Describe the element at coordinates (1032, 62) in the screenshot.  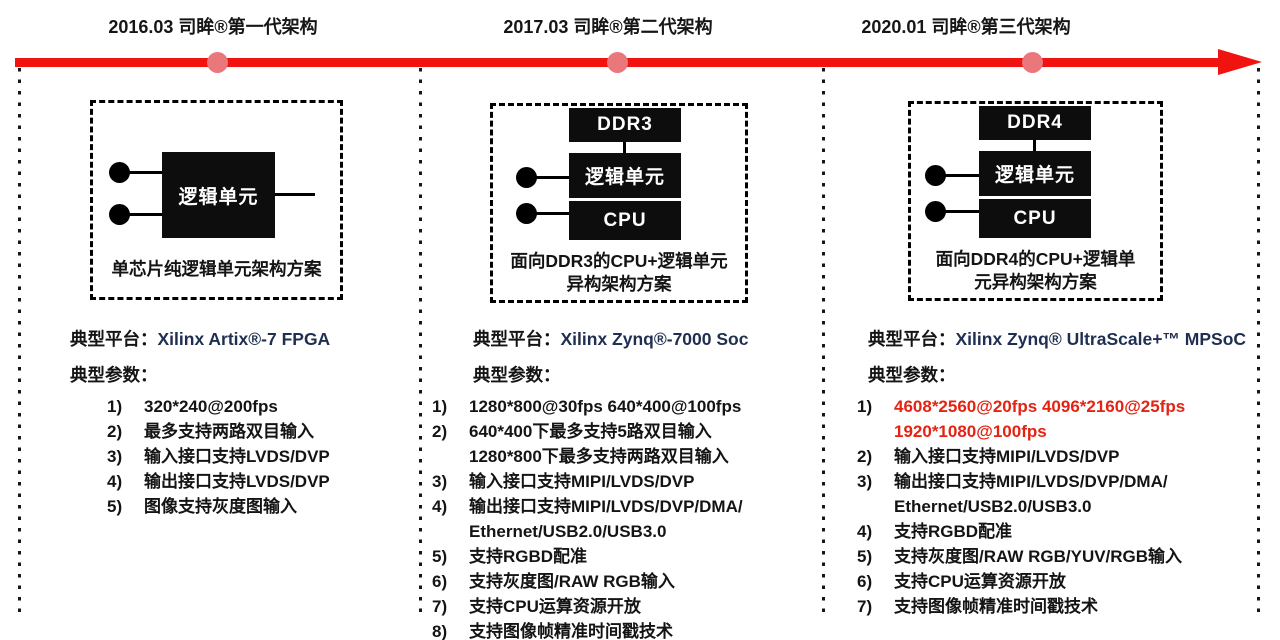
I see `timeline-dot-gen3` at that location.